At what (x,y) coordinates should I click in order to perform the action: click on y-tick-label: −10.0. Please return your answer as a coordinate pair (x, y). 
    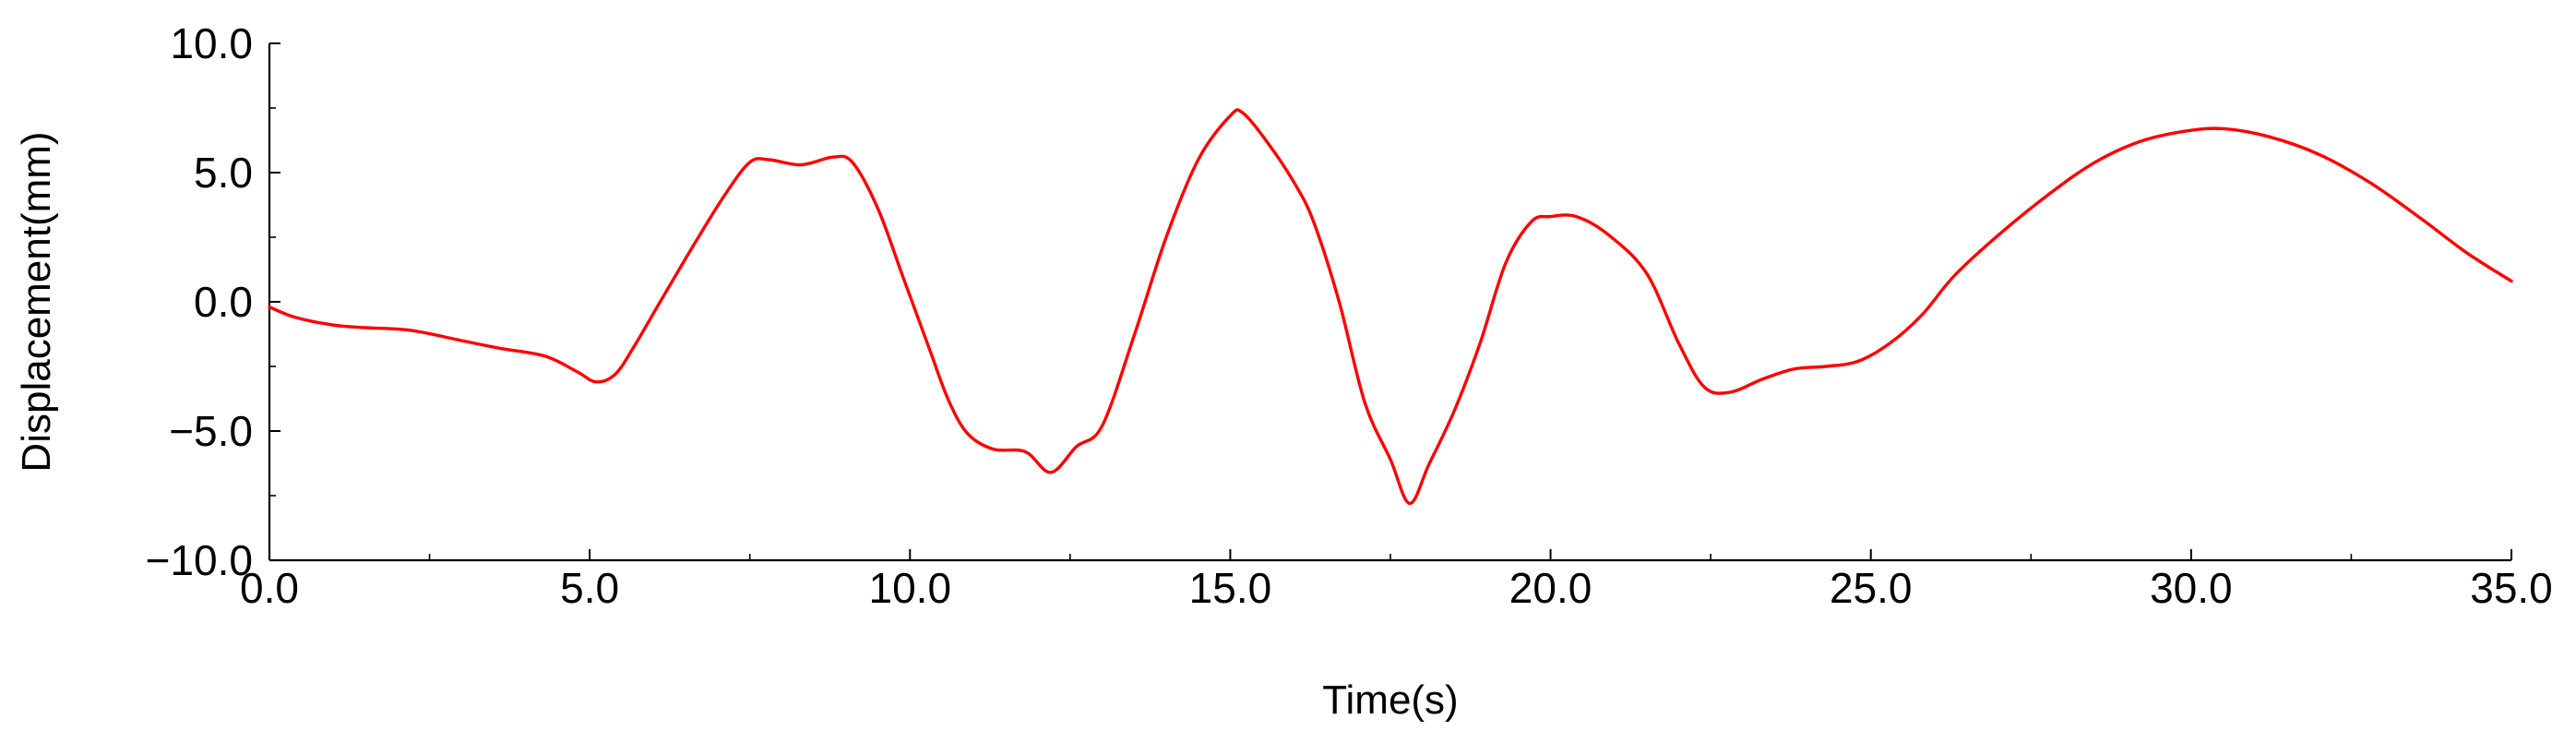
    Looking at the image, I should click on (199, 560).